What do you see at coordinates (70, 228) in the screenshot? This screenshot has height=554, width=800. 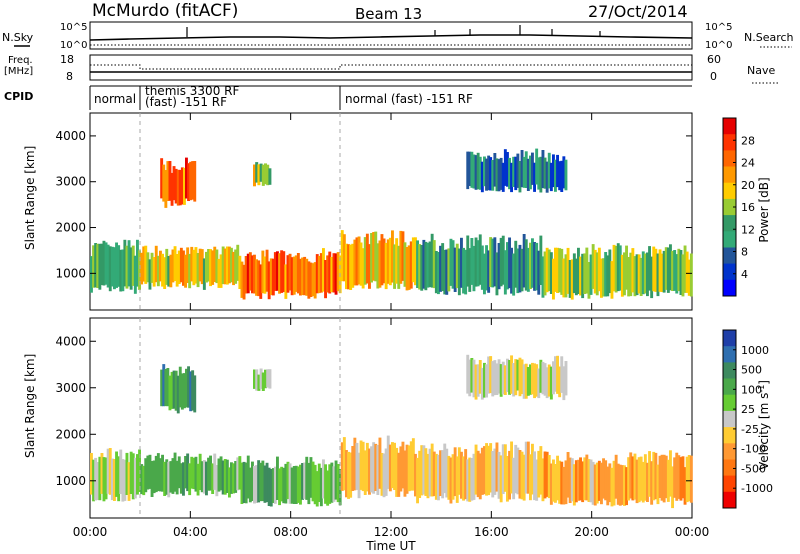 I see `ytick-label: 2000` at bounding box center [70, 228].